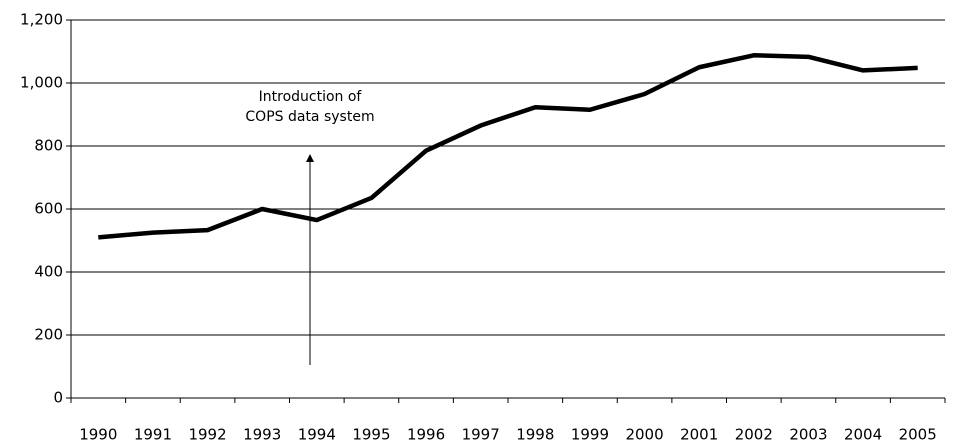 The width and height of the screenshot is (961, 443). Describe the element at coordinates (590, 434) in the screenshot. I see `x-tick-label: 1999` at that location.